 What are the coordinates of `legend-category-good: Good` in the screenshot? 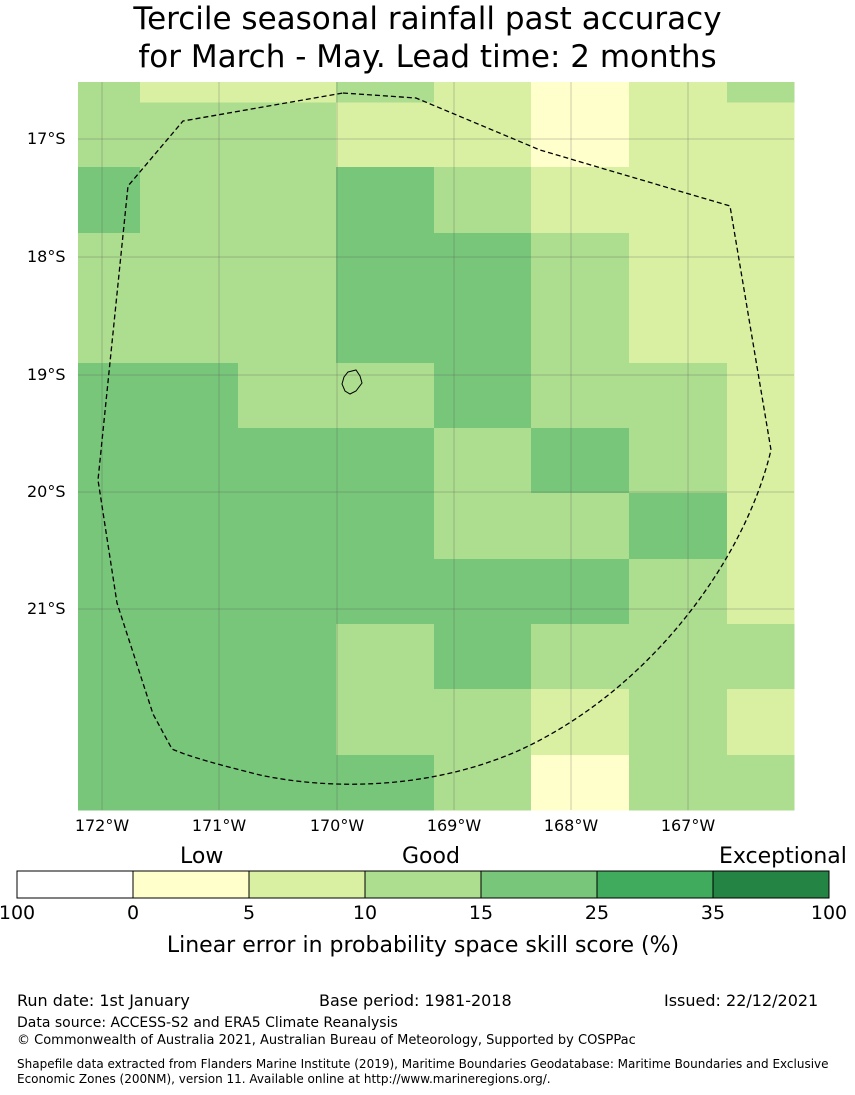 It's located at (431, 856).